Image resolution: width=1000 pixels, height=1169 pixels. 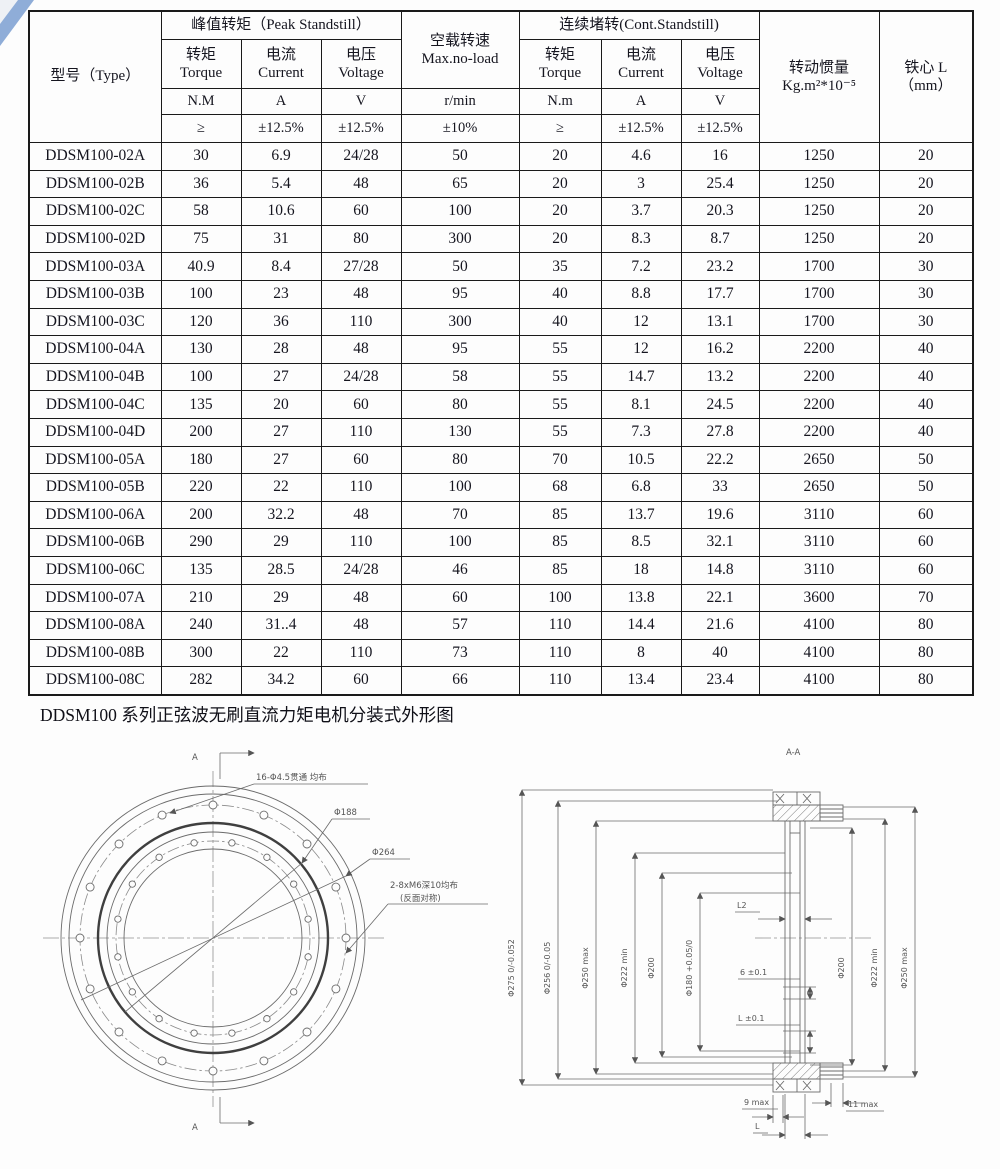 I want to click on value-cell: 34.2, so click(x=281, y=681).